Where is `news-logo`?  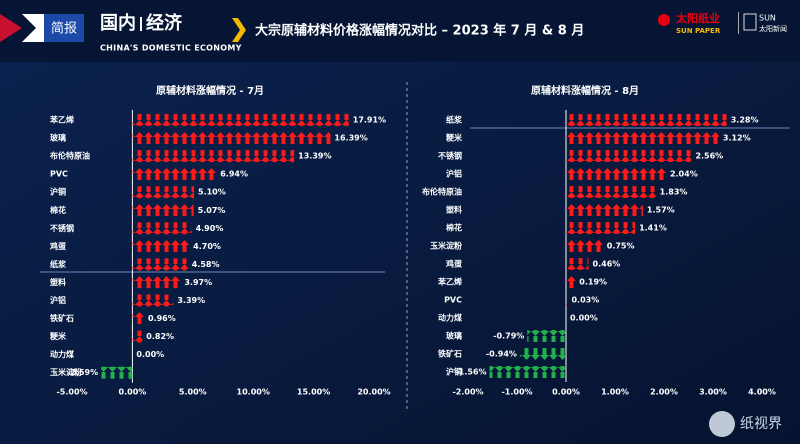
news-logo is located at coordinates (750, 22).